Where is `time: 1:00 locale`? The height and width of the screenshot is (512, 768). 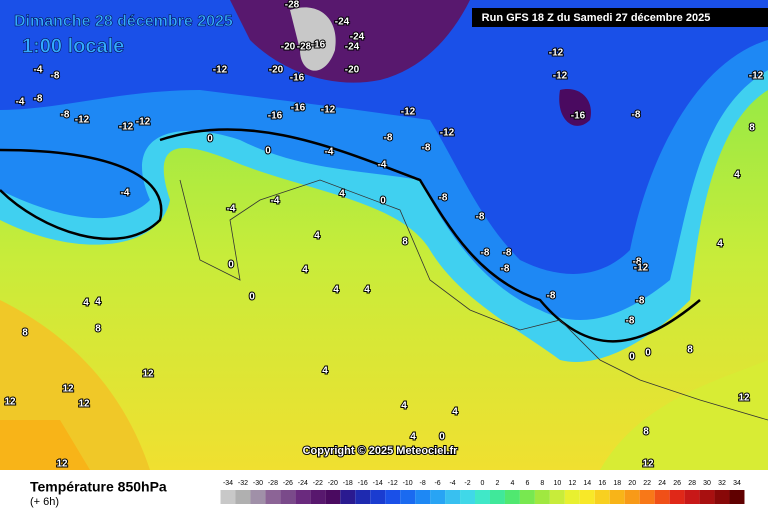 time: 1:00 locale is located at coordinates (73, 46).